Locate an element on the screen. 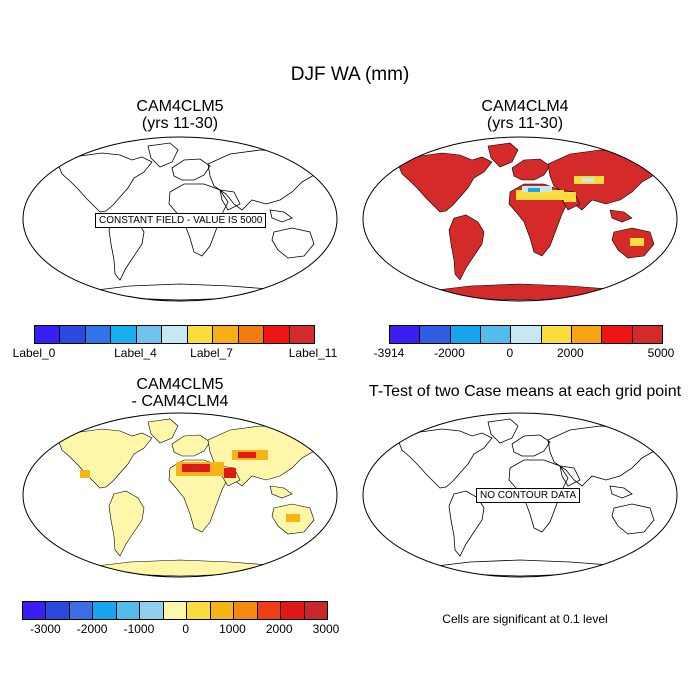 The width and height of the screenshot is (700, 700). panel3-sahara-cell is located at coordinates (195, 468).